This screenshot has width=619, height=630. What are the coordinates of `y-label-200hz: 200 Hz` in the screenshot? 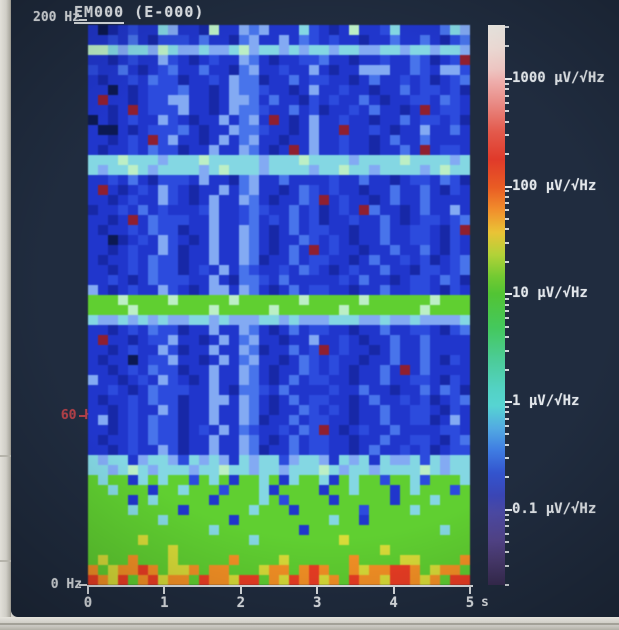 It's located at (56, 17).